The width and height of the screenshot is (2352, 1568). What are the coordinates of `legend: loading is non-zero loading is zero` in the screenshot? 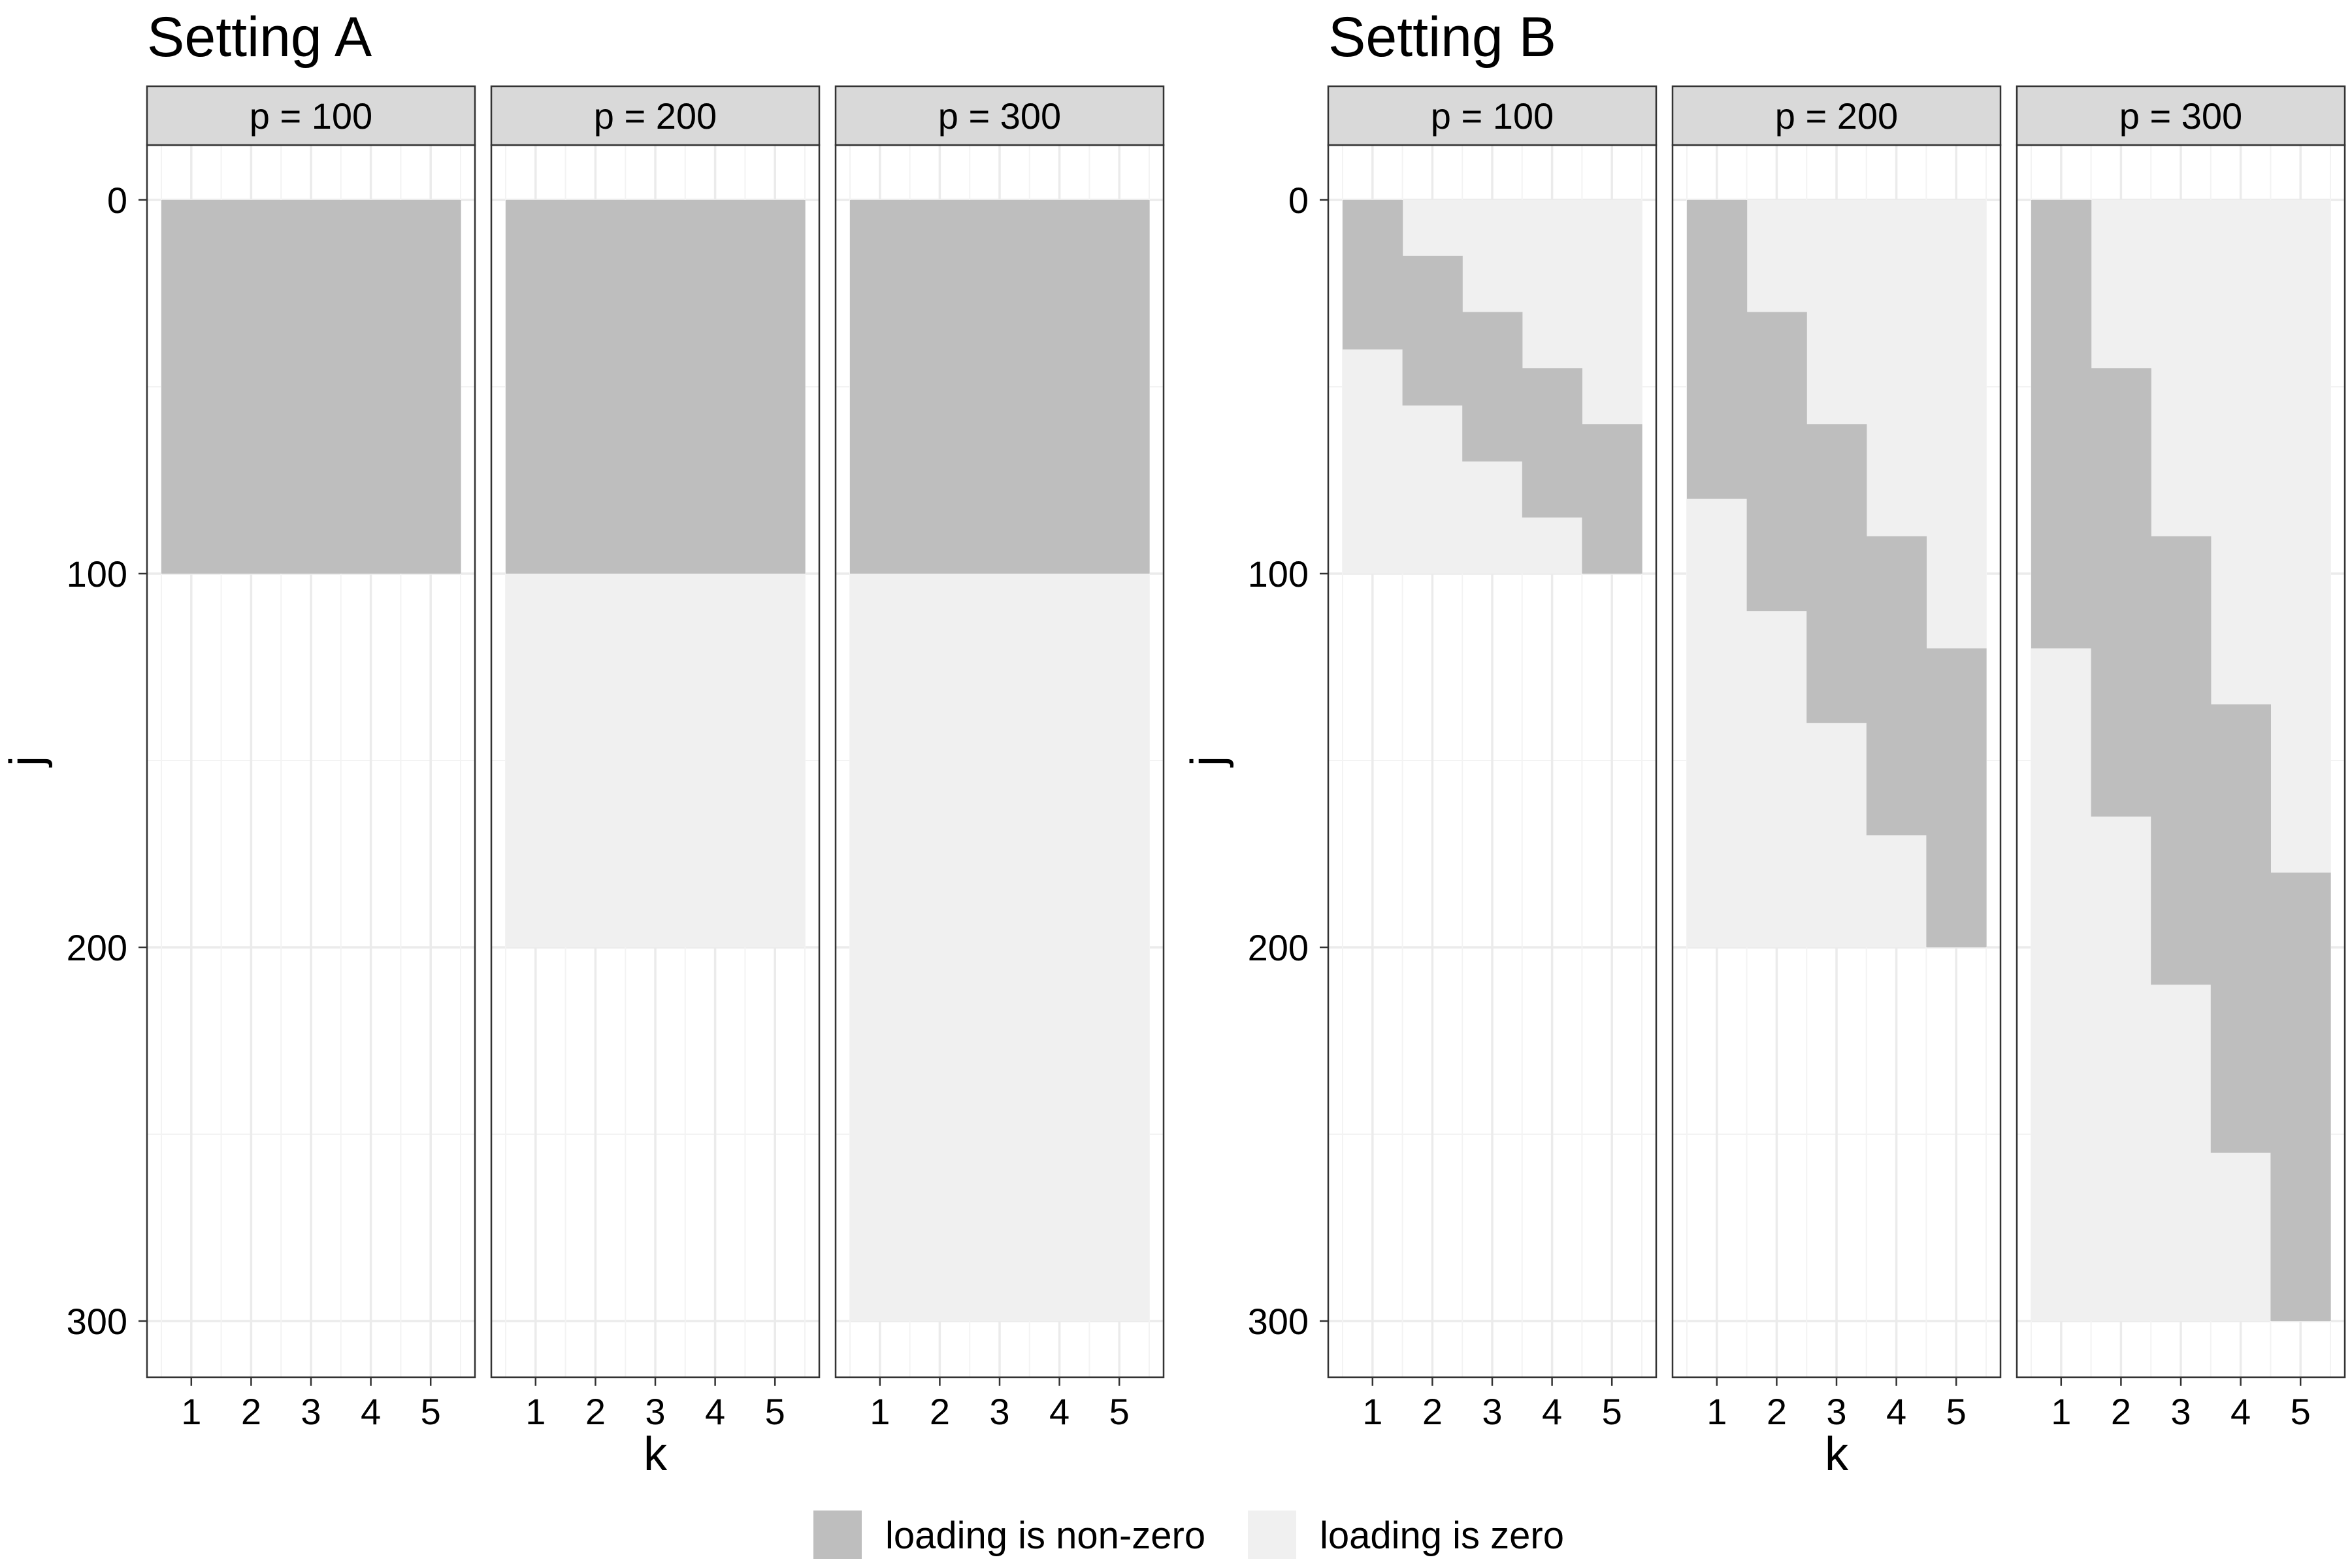 It's located at (1188, 1535).